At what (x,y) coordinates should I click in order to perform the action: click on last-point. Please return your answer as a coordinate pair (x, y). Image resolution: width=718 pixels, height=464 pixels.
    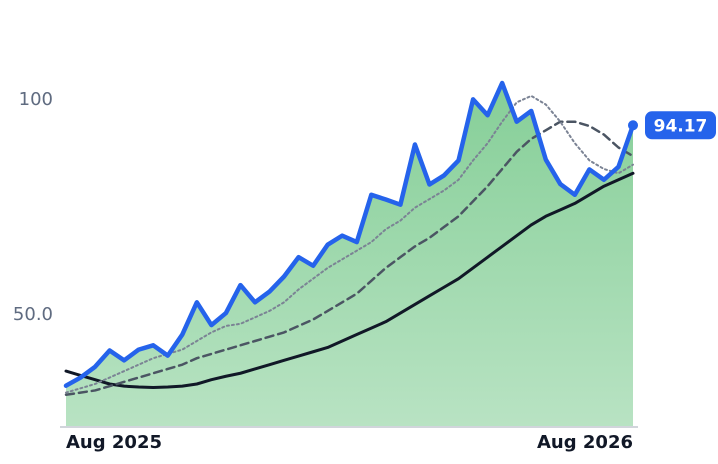
    Looking at the image, I should click on (633, 125).